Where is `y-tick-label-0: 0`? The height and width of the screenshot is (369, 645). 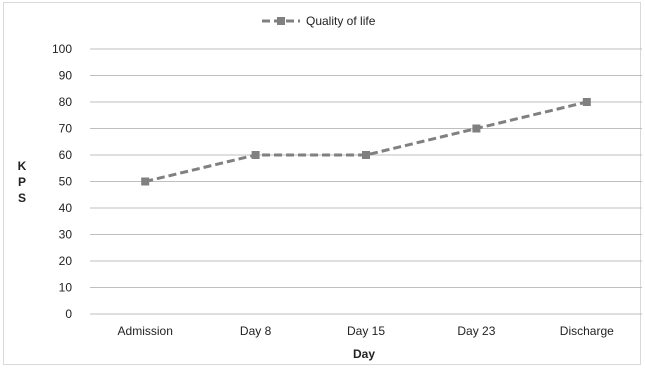 y-tick-label-0: 0 is located at coordinates (68, 314).